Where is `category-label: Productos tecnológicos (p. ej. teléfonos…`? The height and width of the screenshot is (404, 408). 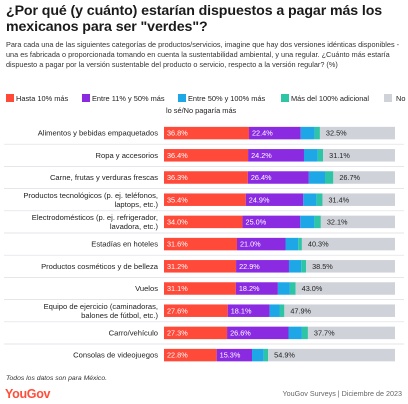
category-label: Productos tecnológicos (p. ej. teléfonos… is located at coordinates (90, 195).